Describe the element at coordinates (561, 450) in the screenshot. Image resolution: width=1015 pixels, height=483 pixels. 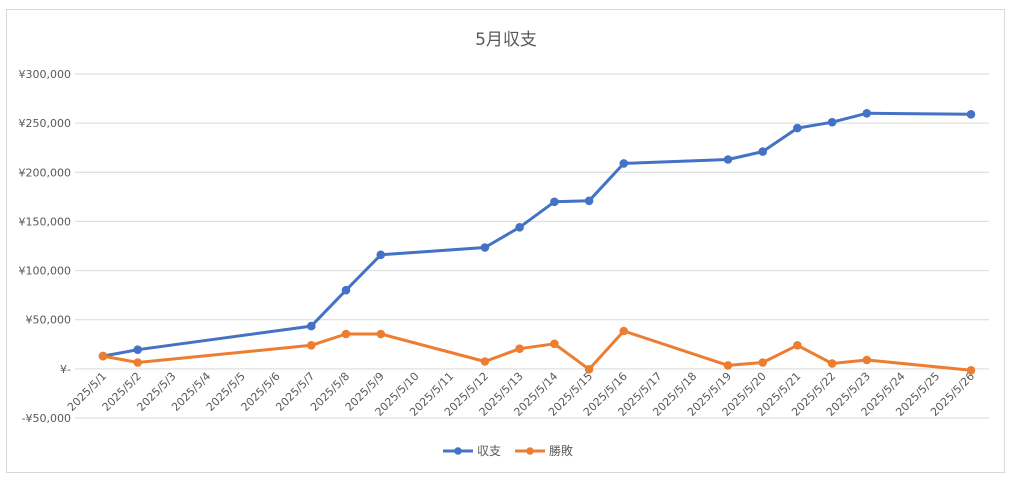
I see `legend-label: 勝敗` at that location.